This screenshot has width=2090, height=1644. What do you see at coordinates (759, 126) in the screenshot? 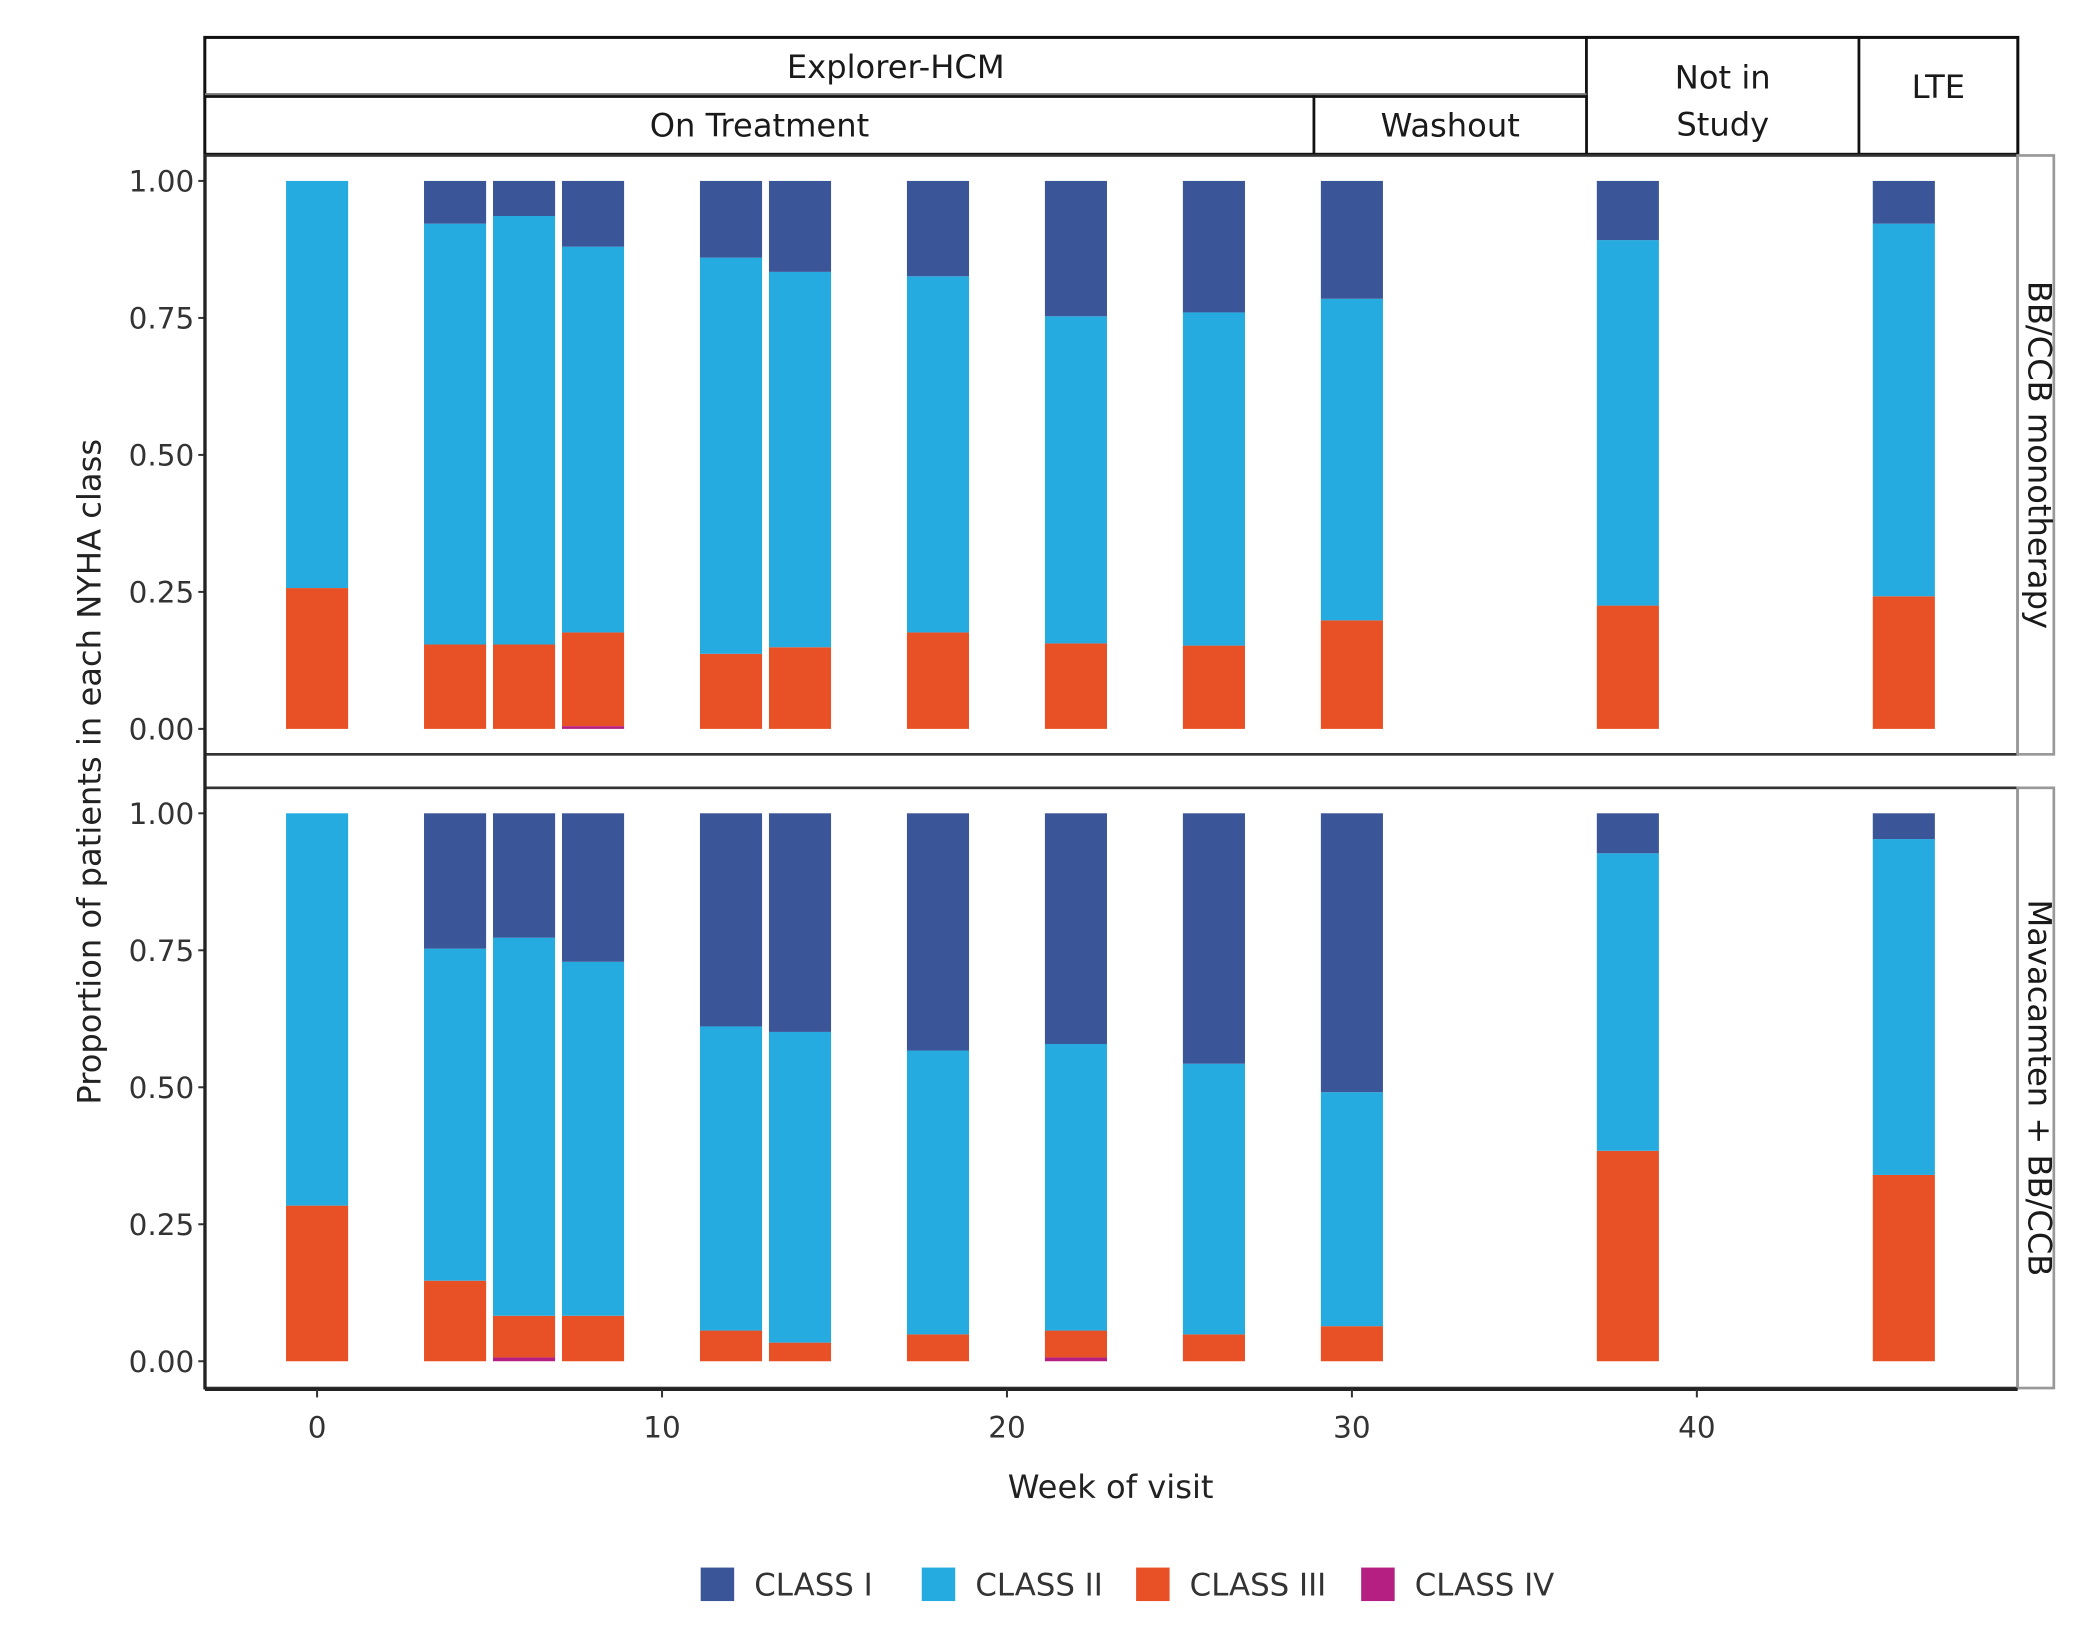
I see `strip-label: On Treatment` at bounding box center [759, 126].